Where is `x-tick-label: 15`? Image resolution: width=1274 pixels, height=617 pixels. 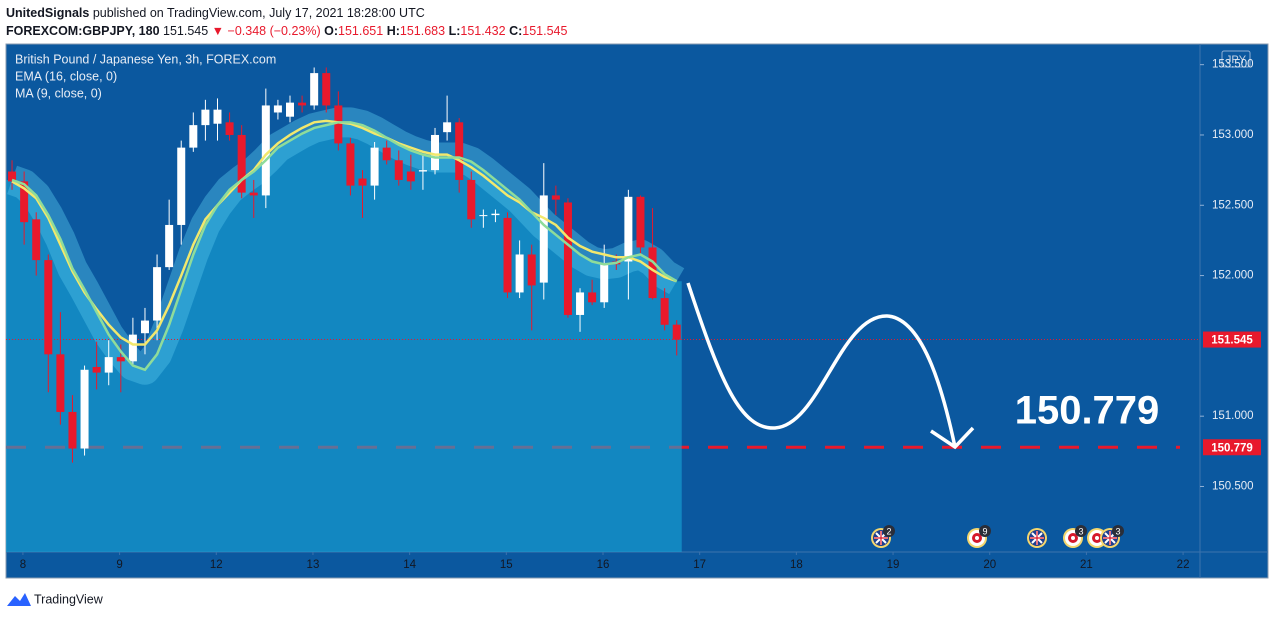
x-tick-label: 15 is located at coordinates (506, 565).